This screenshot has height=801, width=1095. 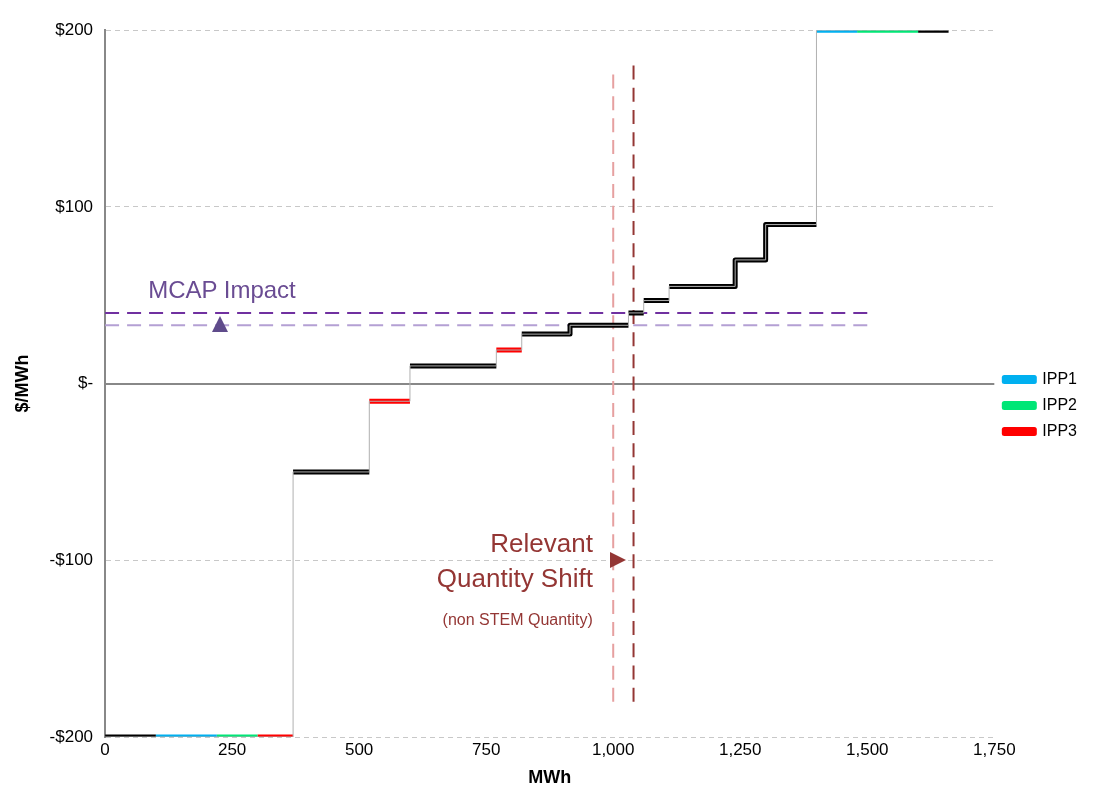 I want to click on y-axis-title: $/MWh, so click(x=21, y=383).